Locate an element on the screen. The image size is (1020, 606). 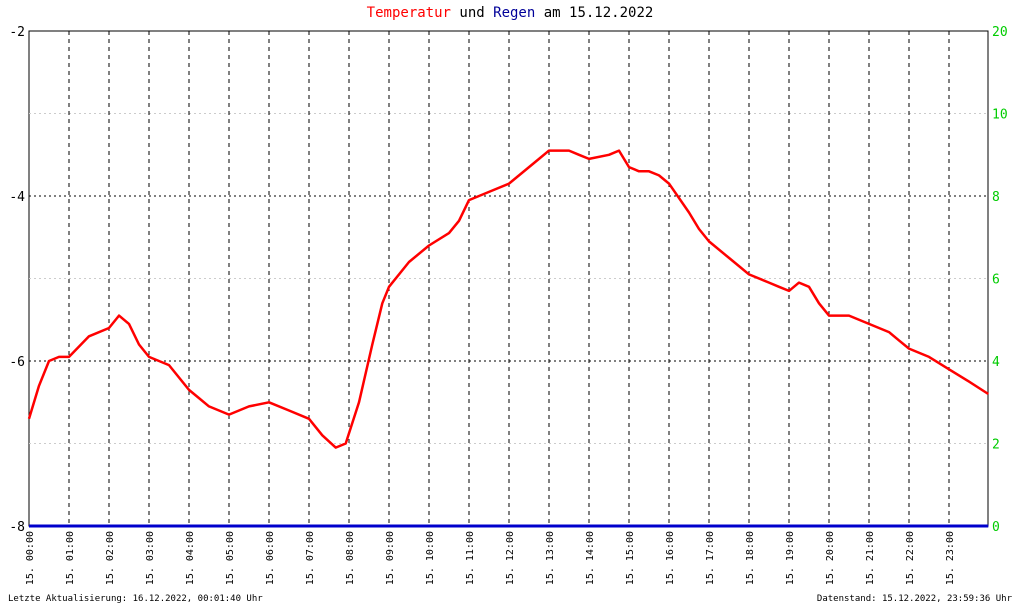
x-tick-label: 15. 12:00 is located at coordinates (510, 558).